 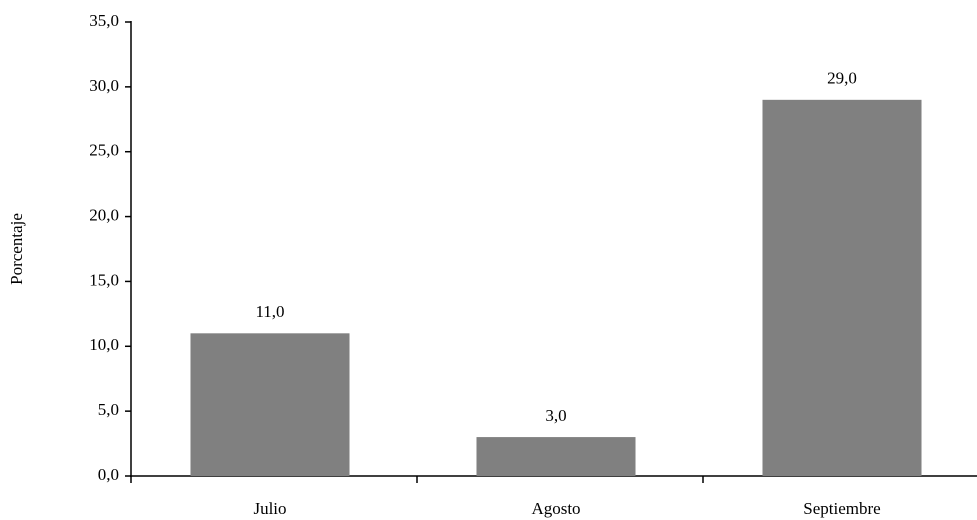 I want to click on y-tick-label: 0,0, so click(x=108, y=474).